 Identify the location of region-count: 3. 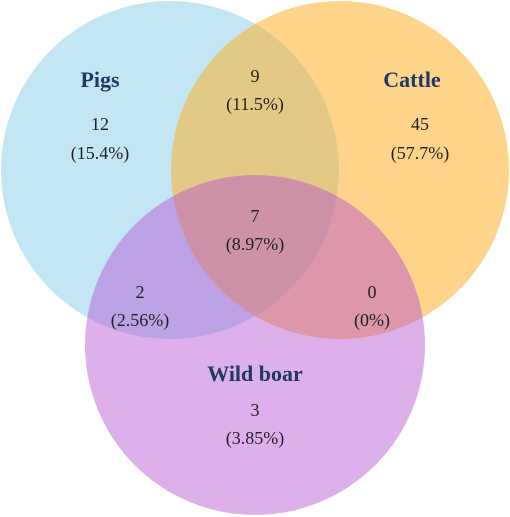
(255, 410).